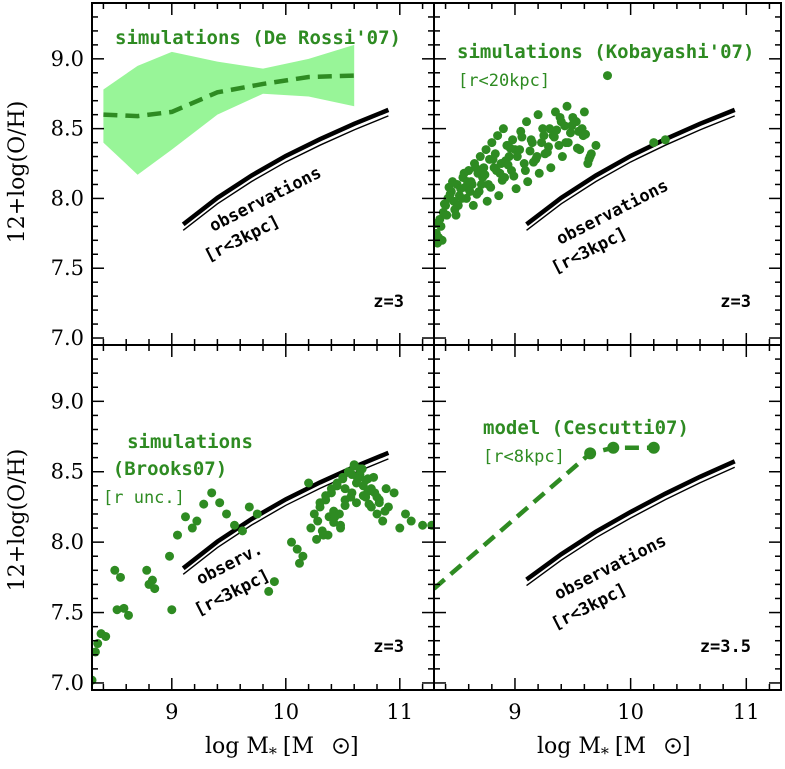 This screenshot has width=785, height=769. I want to click on x-tick-label: 11, so click(399, 712).